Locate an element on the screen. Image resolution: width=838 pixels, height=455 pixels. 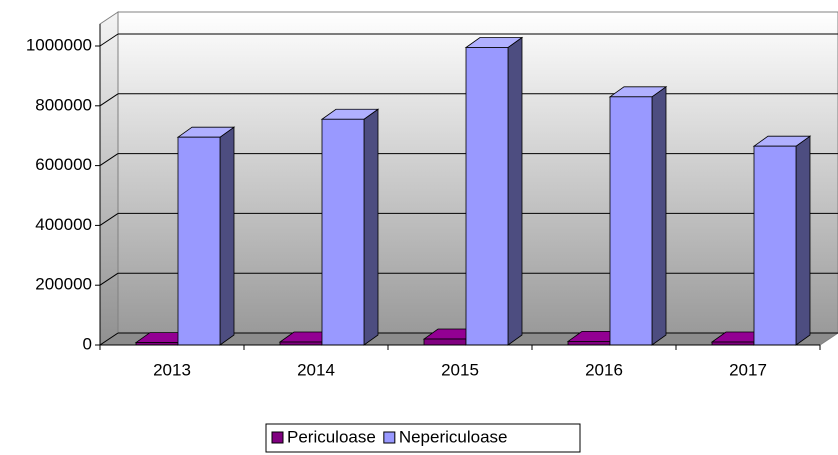
y-tick-label: 800000 is located at coordinates (63, 104).